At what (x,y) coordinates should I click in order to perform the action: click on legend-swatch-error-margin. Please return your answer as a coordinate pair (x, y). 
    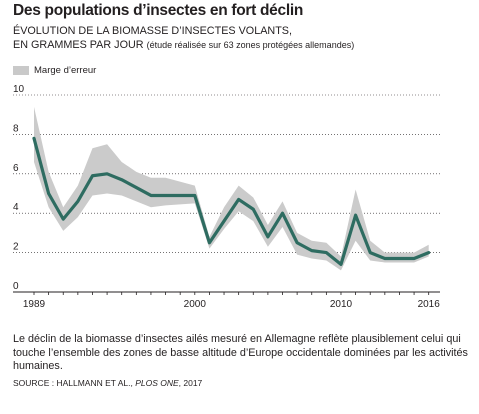
    Looking at the image, I should click on (21, 70).